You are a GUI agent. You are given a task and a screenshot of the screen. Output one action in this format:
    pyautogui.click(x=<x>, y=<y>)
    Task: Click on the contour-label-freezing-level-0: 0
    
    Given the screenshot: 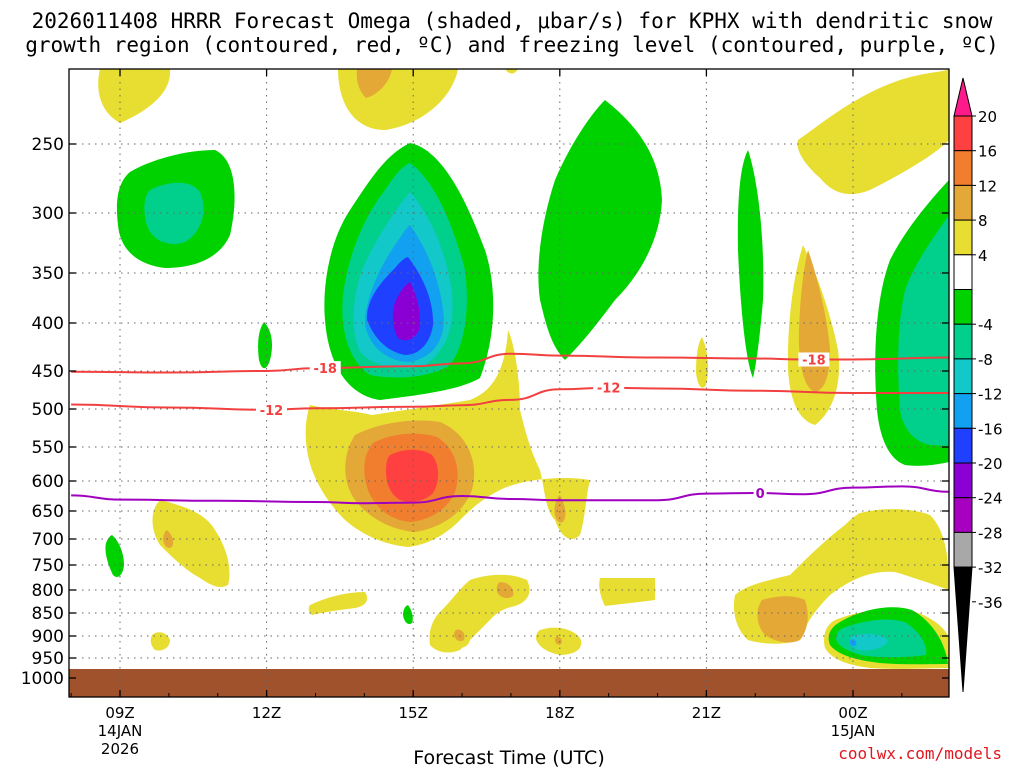 What is the action you would take?
    pyautogui.click(x=760, y=494)
    